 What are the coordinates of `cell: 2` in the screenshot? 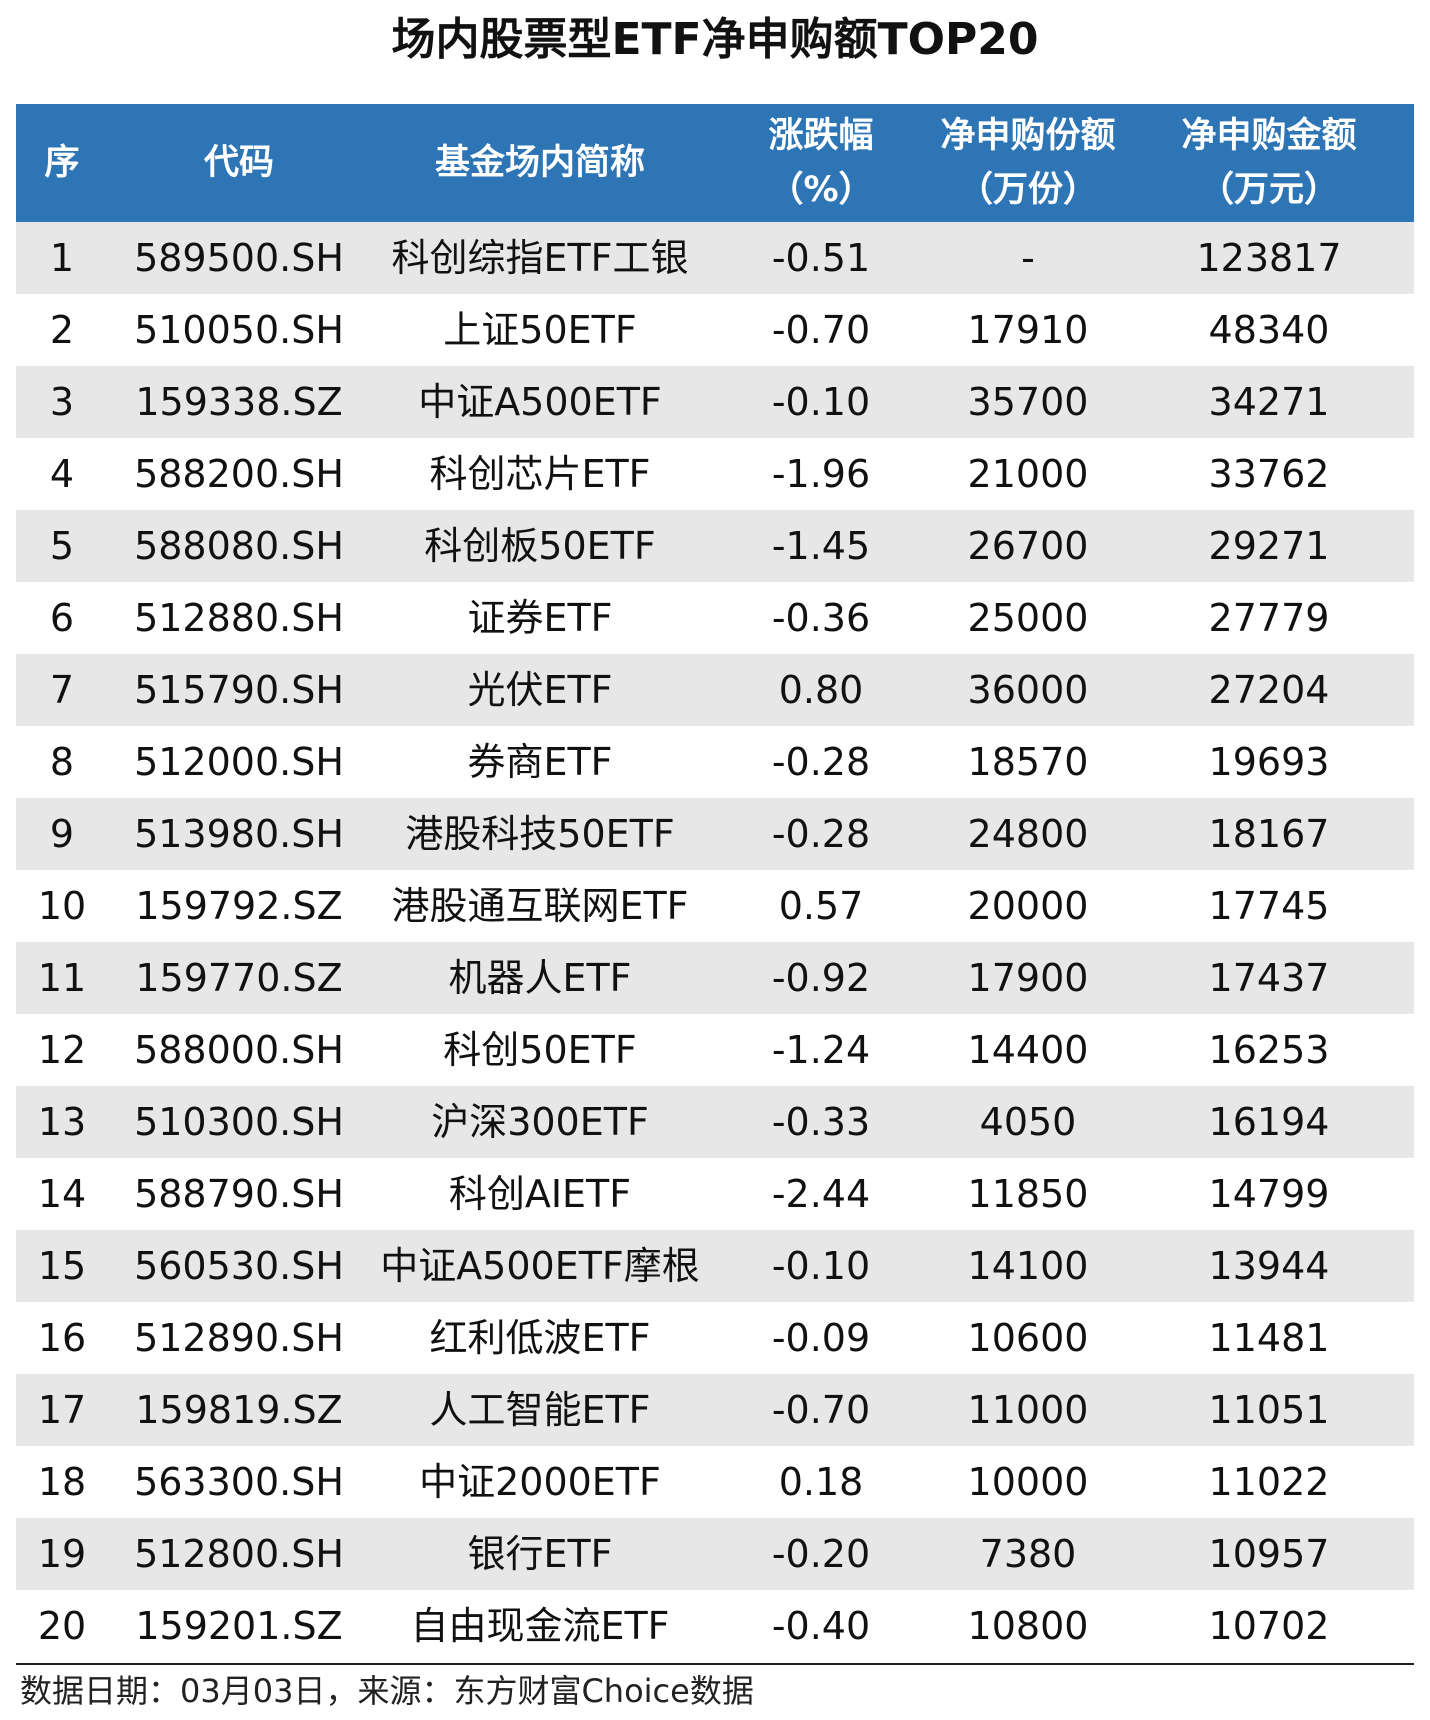 It's located at (62, 330).